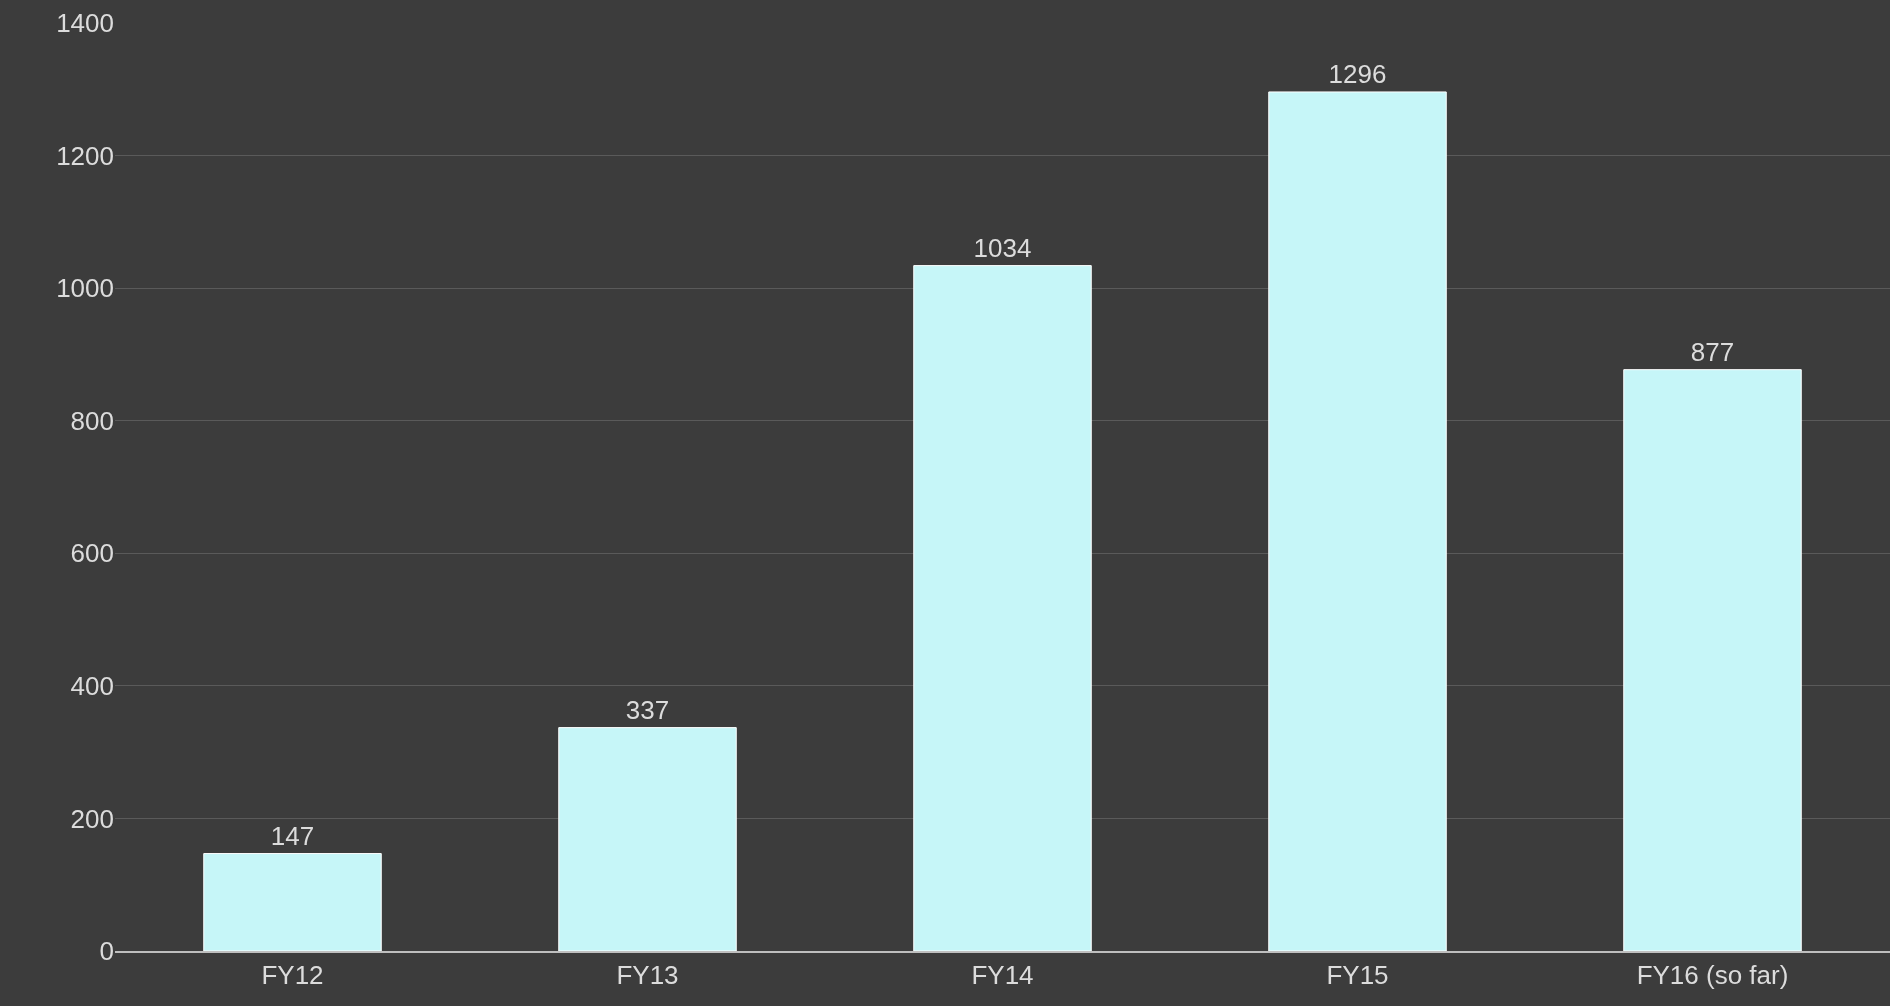  I want to click on y-tick-label: 200, so click(92, 818).